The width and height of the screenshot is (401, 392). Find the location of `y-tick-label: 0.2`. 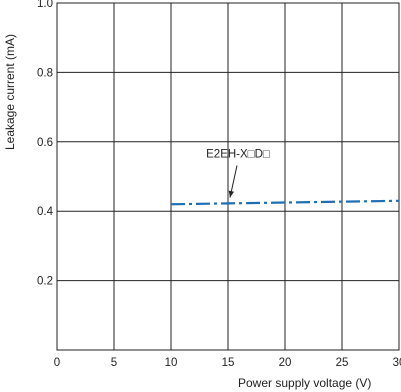

y-tick-label: 0.2 is located at coordinates (45, 282).